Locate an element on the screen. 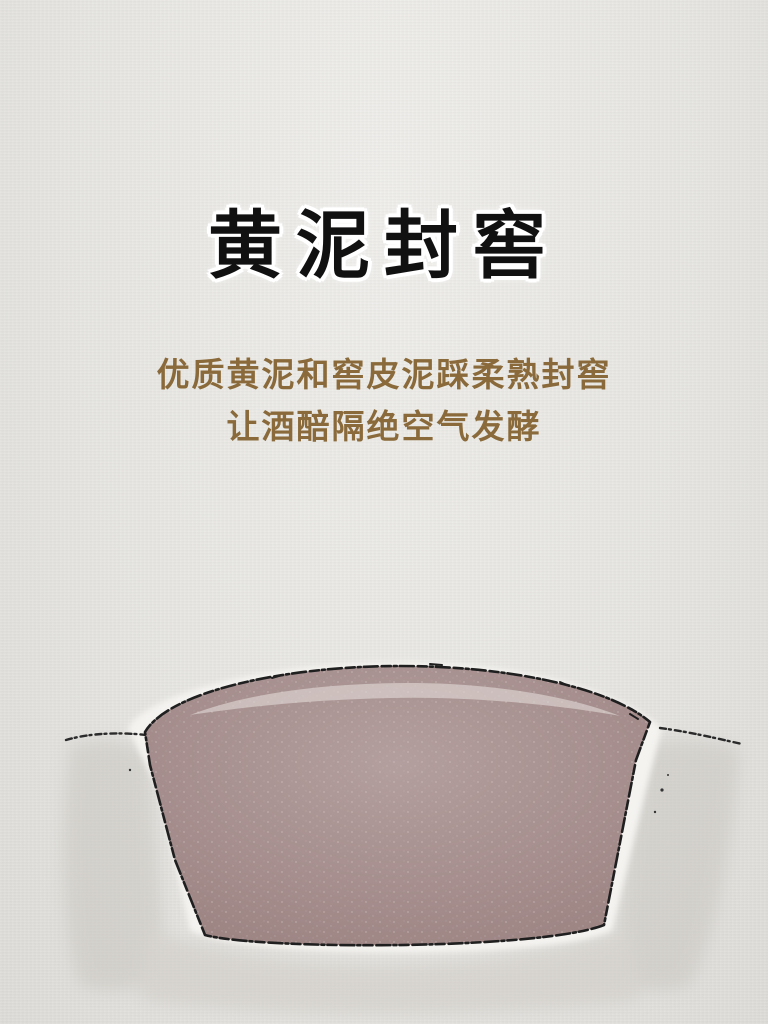  ledge-left is located at coordinates (106, 737).